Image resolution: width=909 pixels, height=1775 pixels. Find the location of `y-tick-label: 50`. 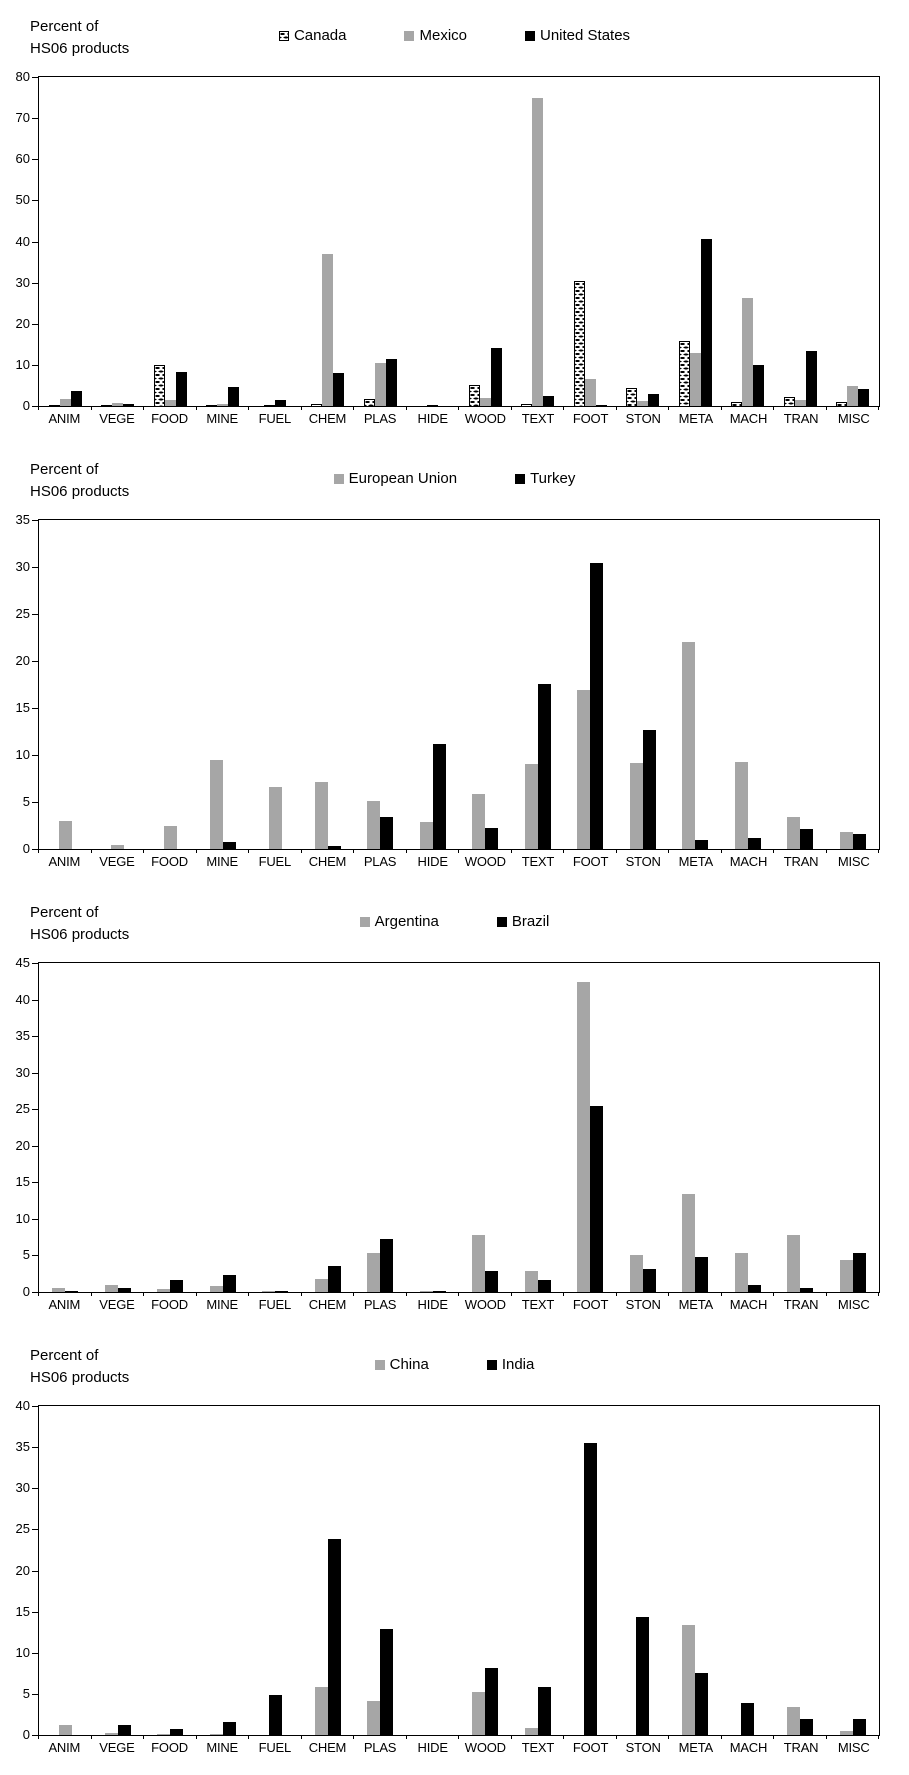

y-tick-label: 50 is located at coordinates (22, 199).